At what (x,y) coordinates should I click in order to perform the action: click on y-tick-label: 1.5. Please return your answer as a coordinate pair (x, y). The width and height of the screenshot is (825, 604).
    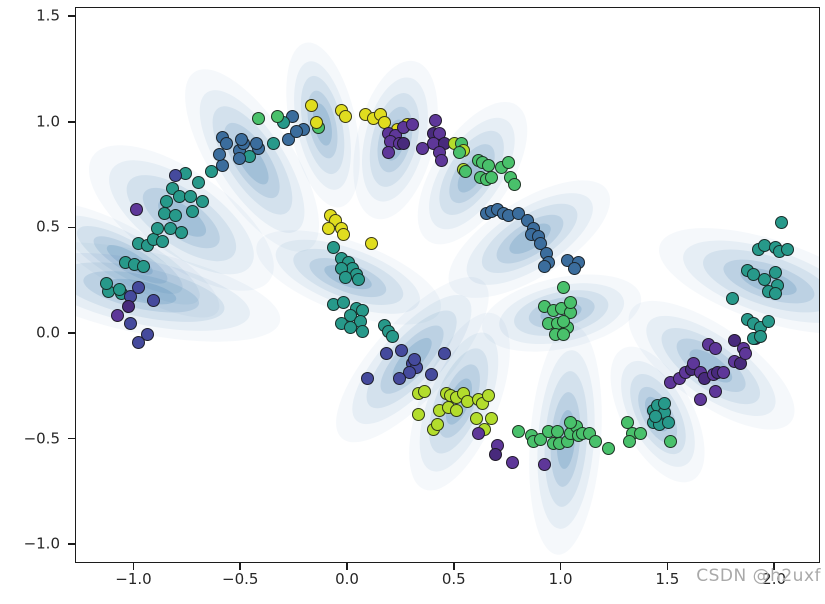
    Looking at the image, I should click on (48, 15).